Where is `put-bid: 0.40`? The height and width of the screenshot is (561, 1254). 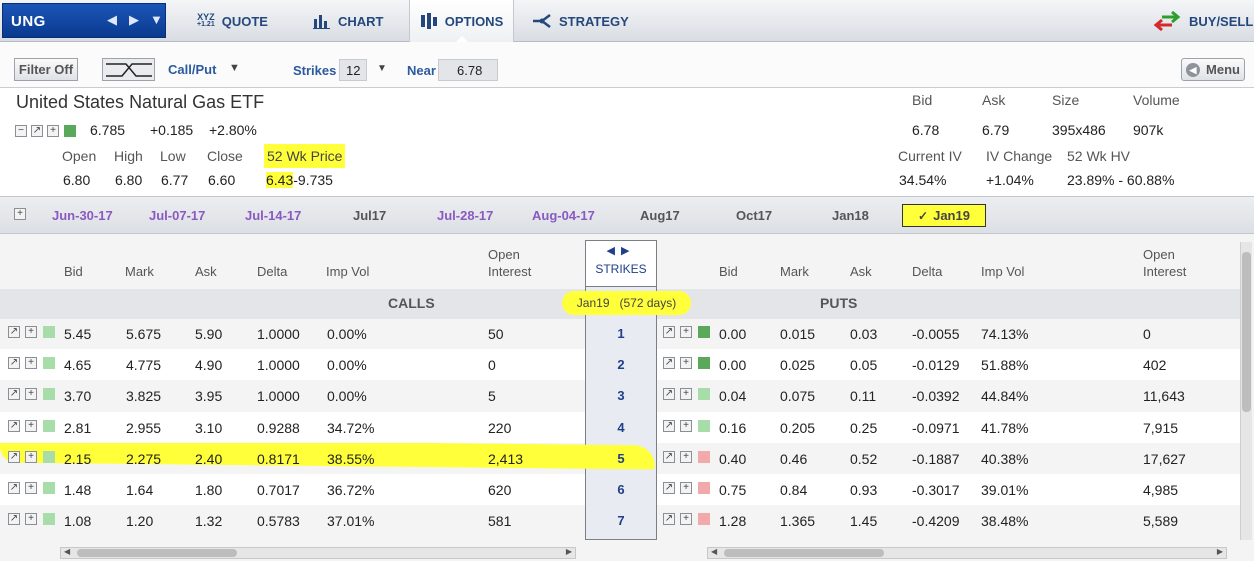
put-bid: 0.40 is located at coordinates (733, 458).